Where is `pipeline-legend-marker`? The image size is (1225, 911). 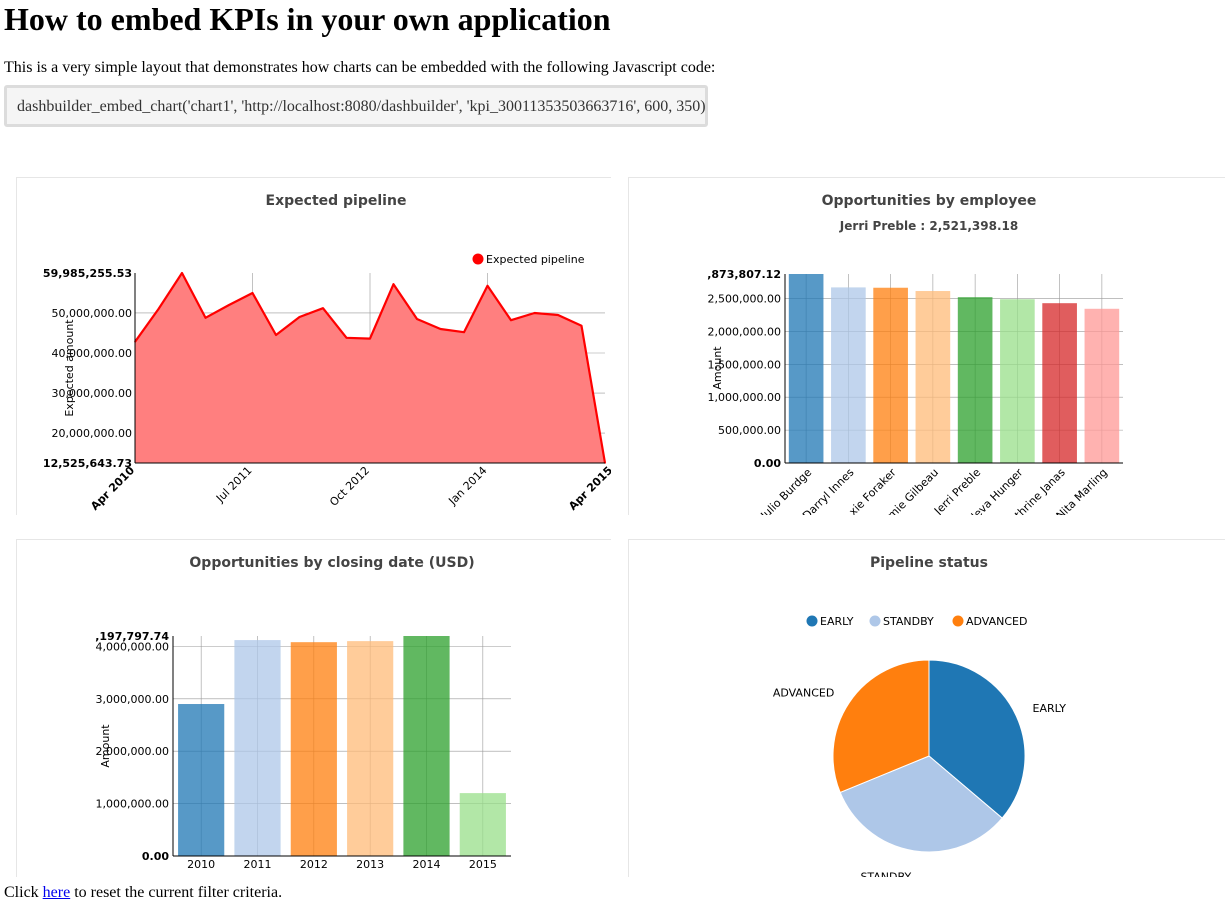 pipeline-legend-marker is located at coordinates (478, 259).